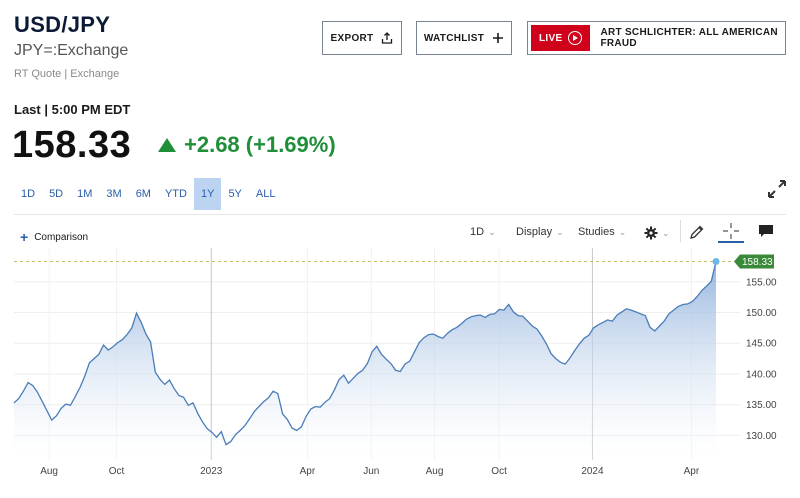  What do you see at coordinates (761, 405) in the screenshot?
I see `y-tick-label: 135.00` at bounding box center [761, 405].